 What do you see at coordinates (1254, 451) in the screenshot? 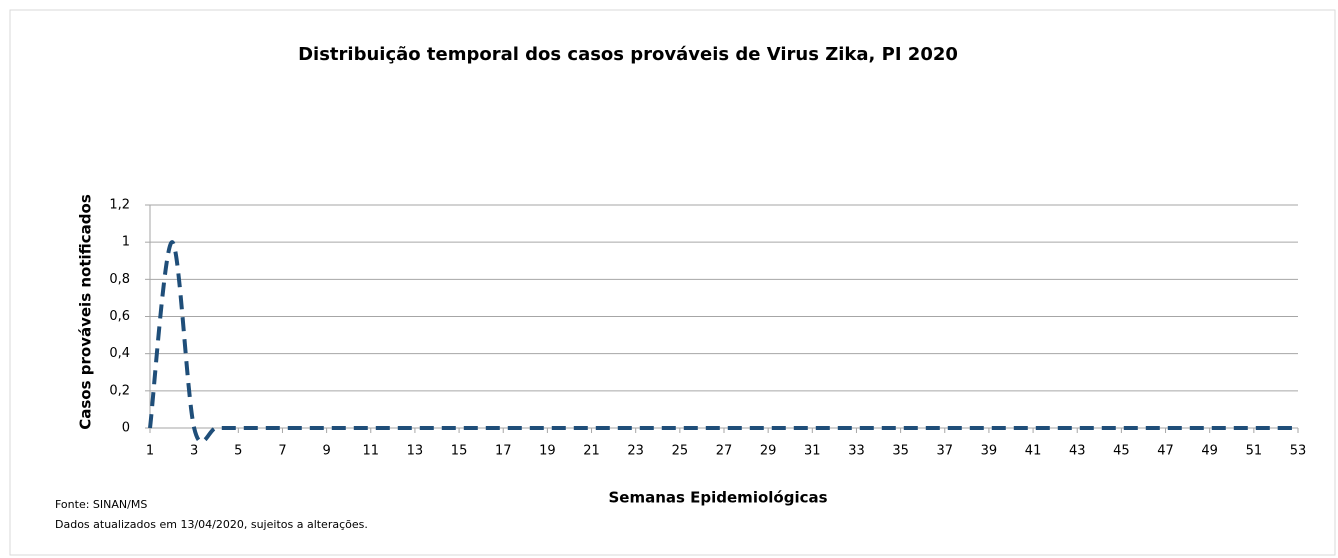
I see `x-tick-label: 51` at bounding box center [1254, 451].